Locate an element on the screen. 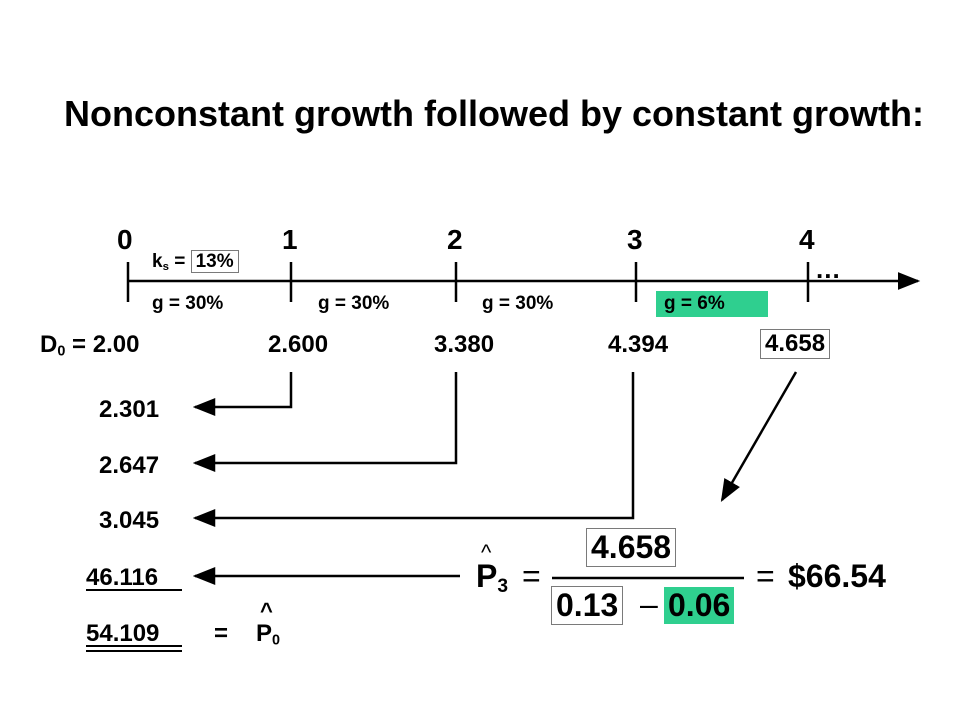 This screenshot has height=720, width=960. required-return-label: ks = 13% is located at coordinates (195, 261).